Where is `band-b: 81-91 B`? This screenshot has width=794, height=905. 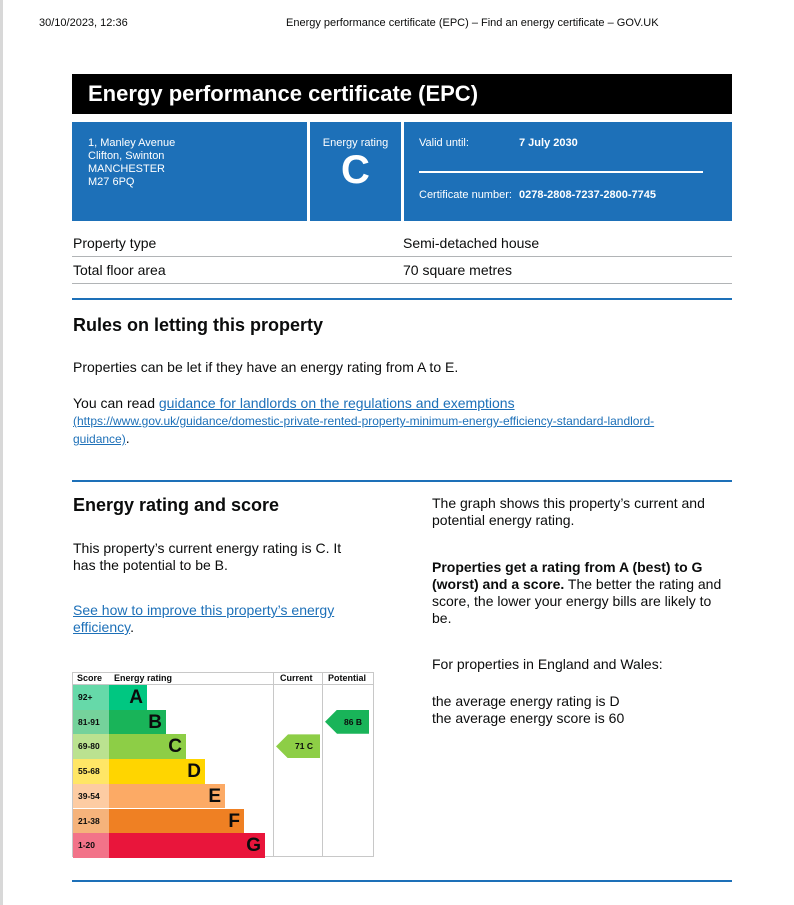
band-b: 81-91 B is located at coordinates (173, 722).